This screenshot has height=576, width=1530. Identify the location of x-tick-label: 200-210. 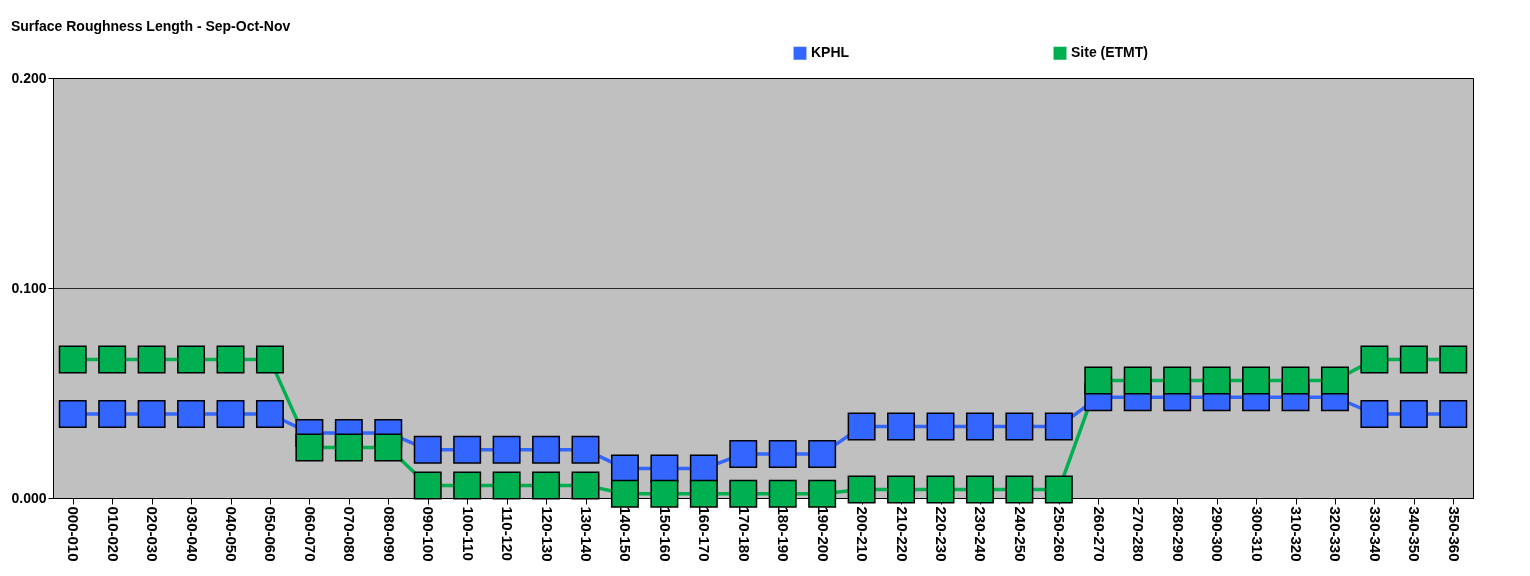
(863, 534).